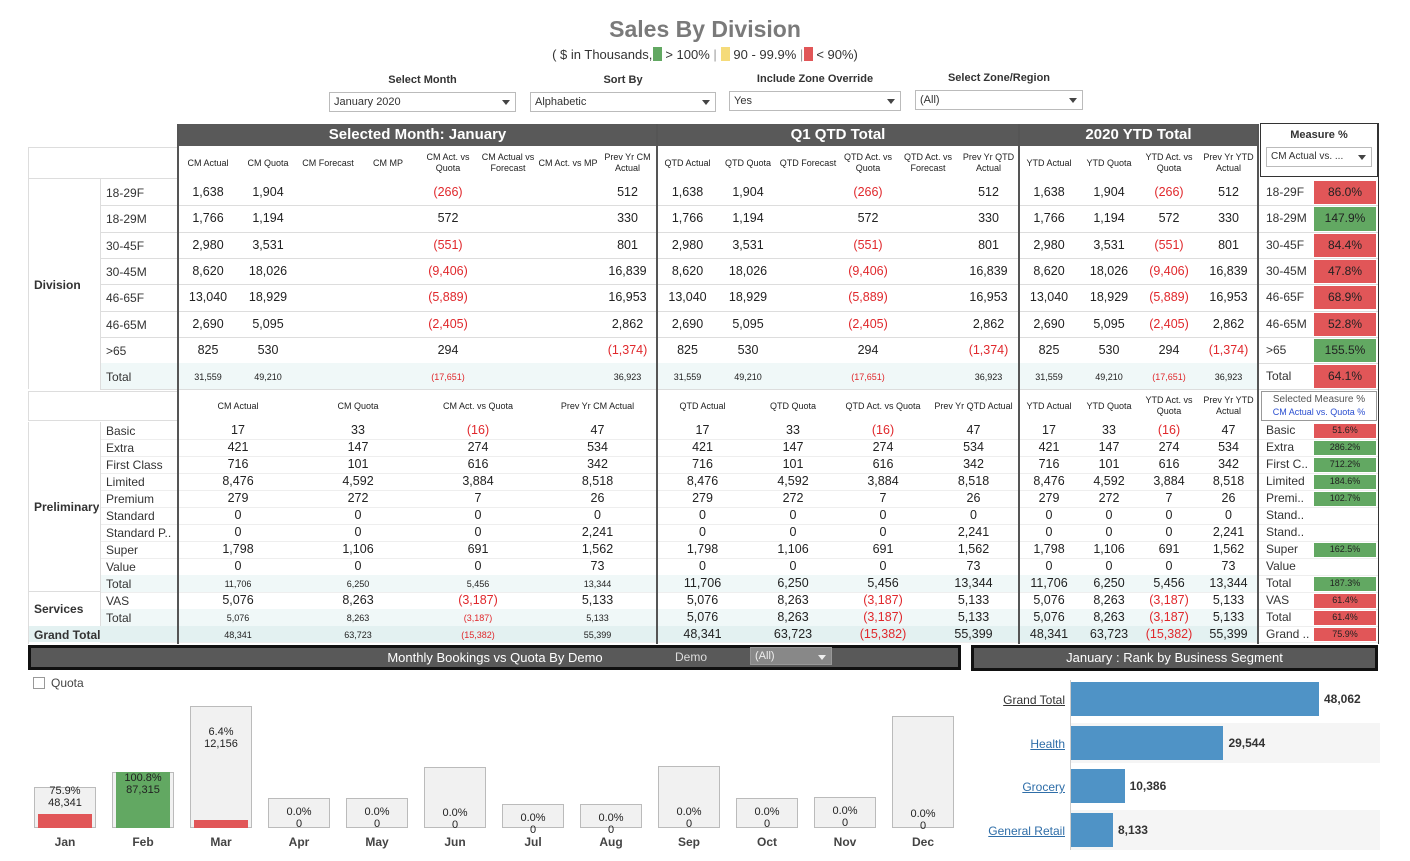 This screenshot has height=861, width=1410. What do you see at coordinates (126, 324) in the screenshot?
I see `division-row-label: 46-65M` at bounding box center [126, 324].